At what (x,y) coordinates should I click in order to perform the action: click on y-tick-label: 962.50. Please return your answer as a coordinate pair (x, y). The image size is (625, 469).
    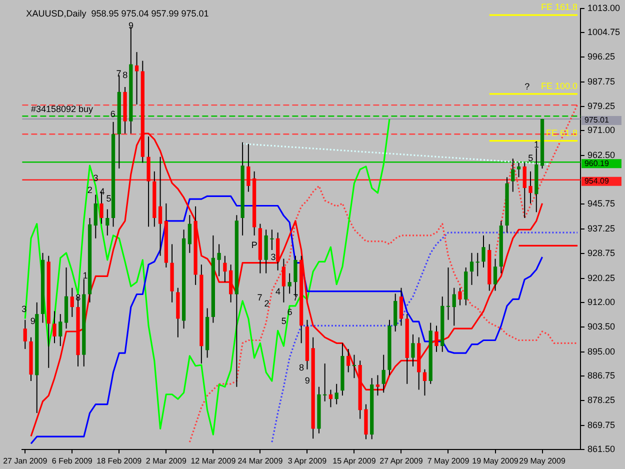
    Looking at the image, I should click on (601, 155).